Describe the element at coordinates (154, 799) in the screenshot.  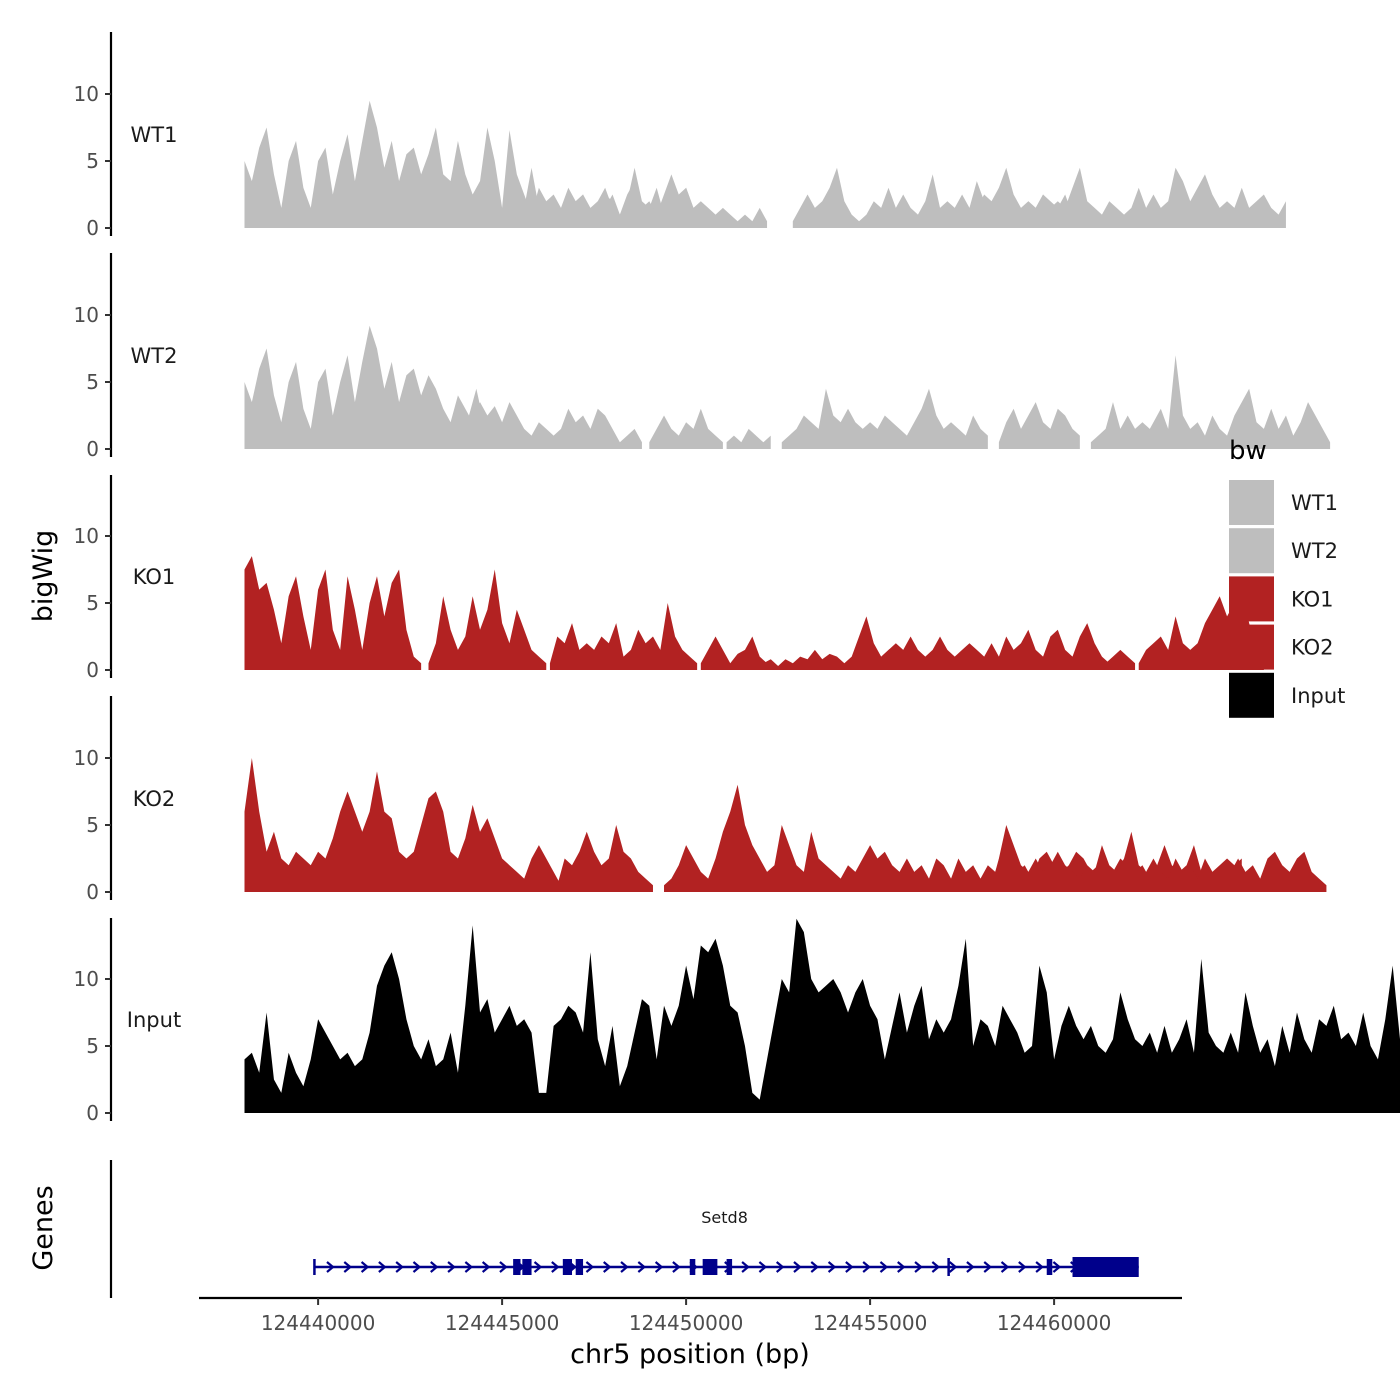
I see `track-label: KO2` at that location.